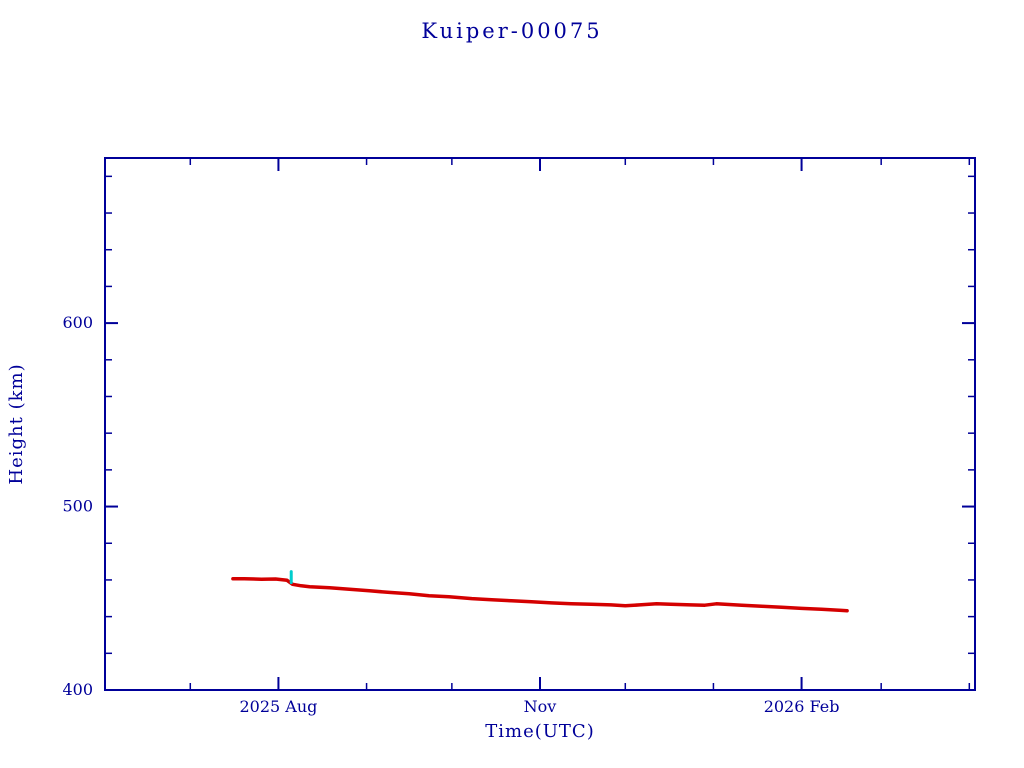  What do you see at coordinates (278, 706) in the screenshot?
I see `x-tick-label: 2025 Aug` at bounding box center [278, 706].